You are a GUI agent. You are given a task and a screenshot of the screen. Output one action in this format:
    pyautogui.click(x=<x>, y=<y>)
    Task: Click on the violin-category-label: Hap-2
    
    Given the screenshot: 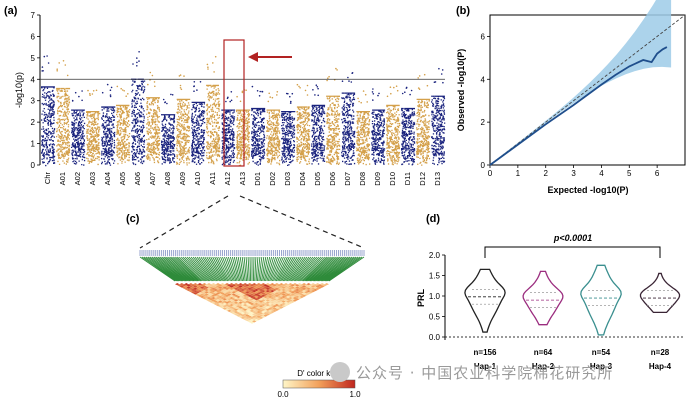 What is the action you would take?
    pyautogui.click(x=543, y=366)
    